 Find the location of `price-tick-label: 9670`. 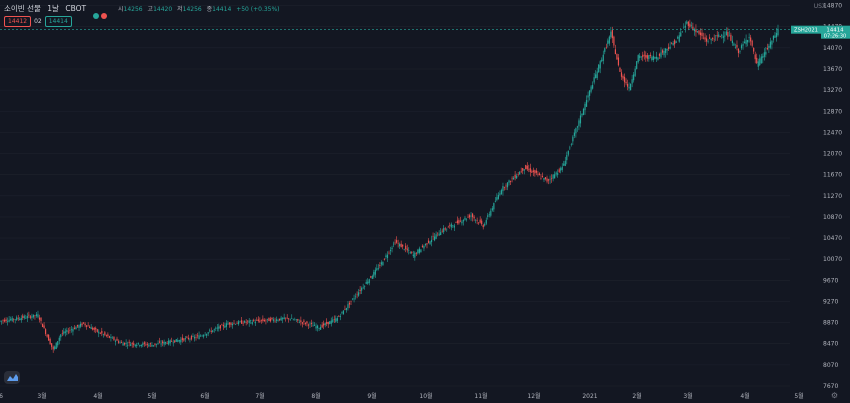

price-tick-label: 9670 is located at coordinates (830, 280).